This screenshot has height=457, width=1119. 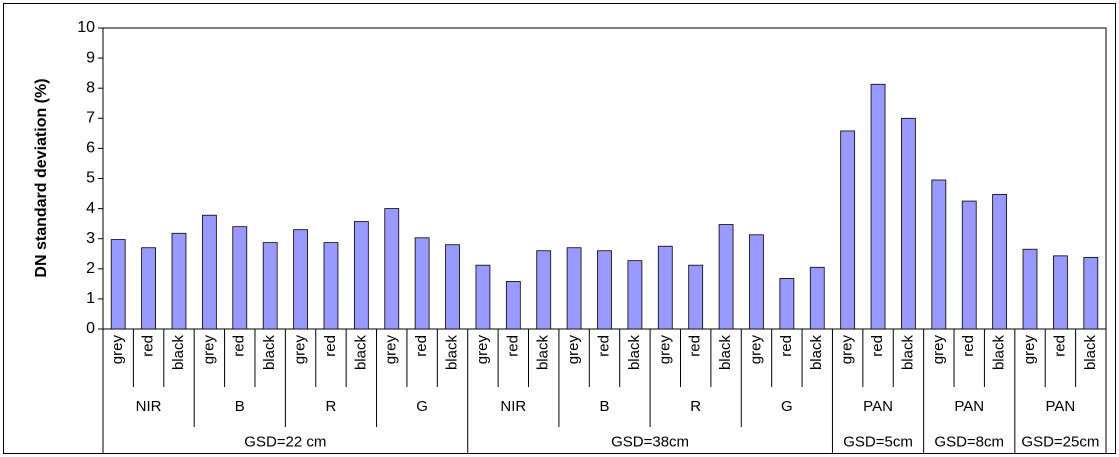 What do you see at coordinates (90, 238) in the screenshot?
I see `y-tick-label: 3` at bounding box center [90, 238].